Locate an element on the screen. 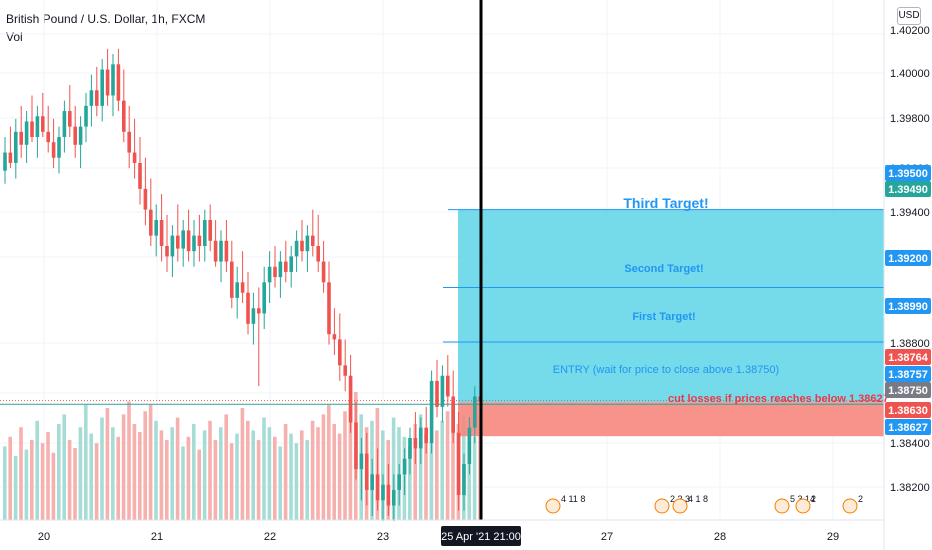 The width and height of the screenshot is (932, 550). x-tick-label: 28 is located at coordinates (720, 537).